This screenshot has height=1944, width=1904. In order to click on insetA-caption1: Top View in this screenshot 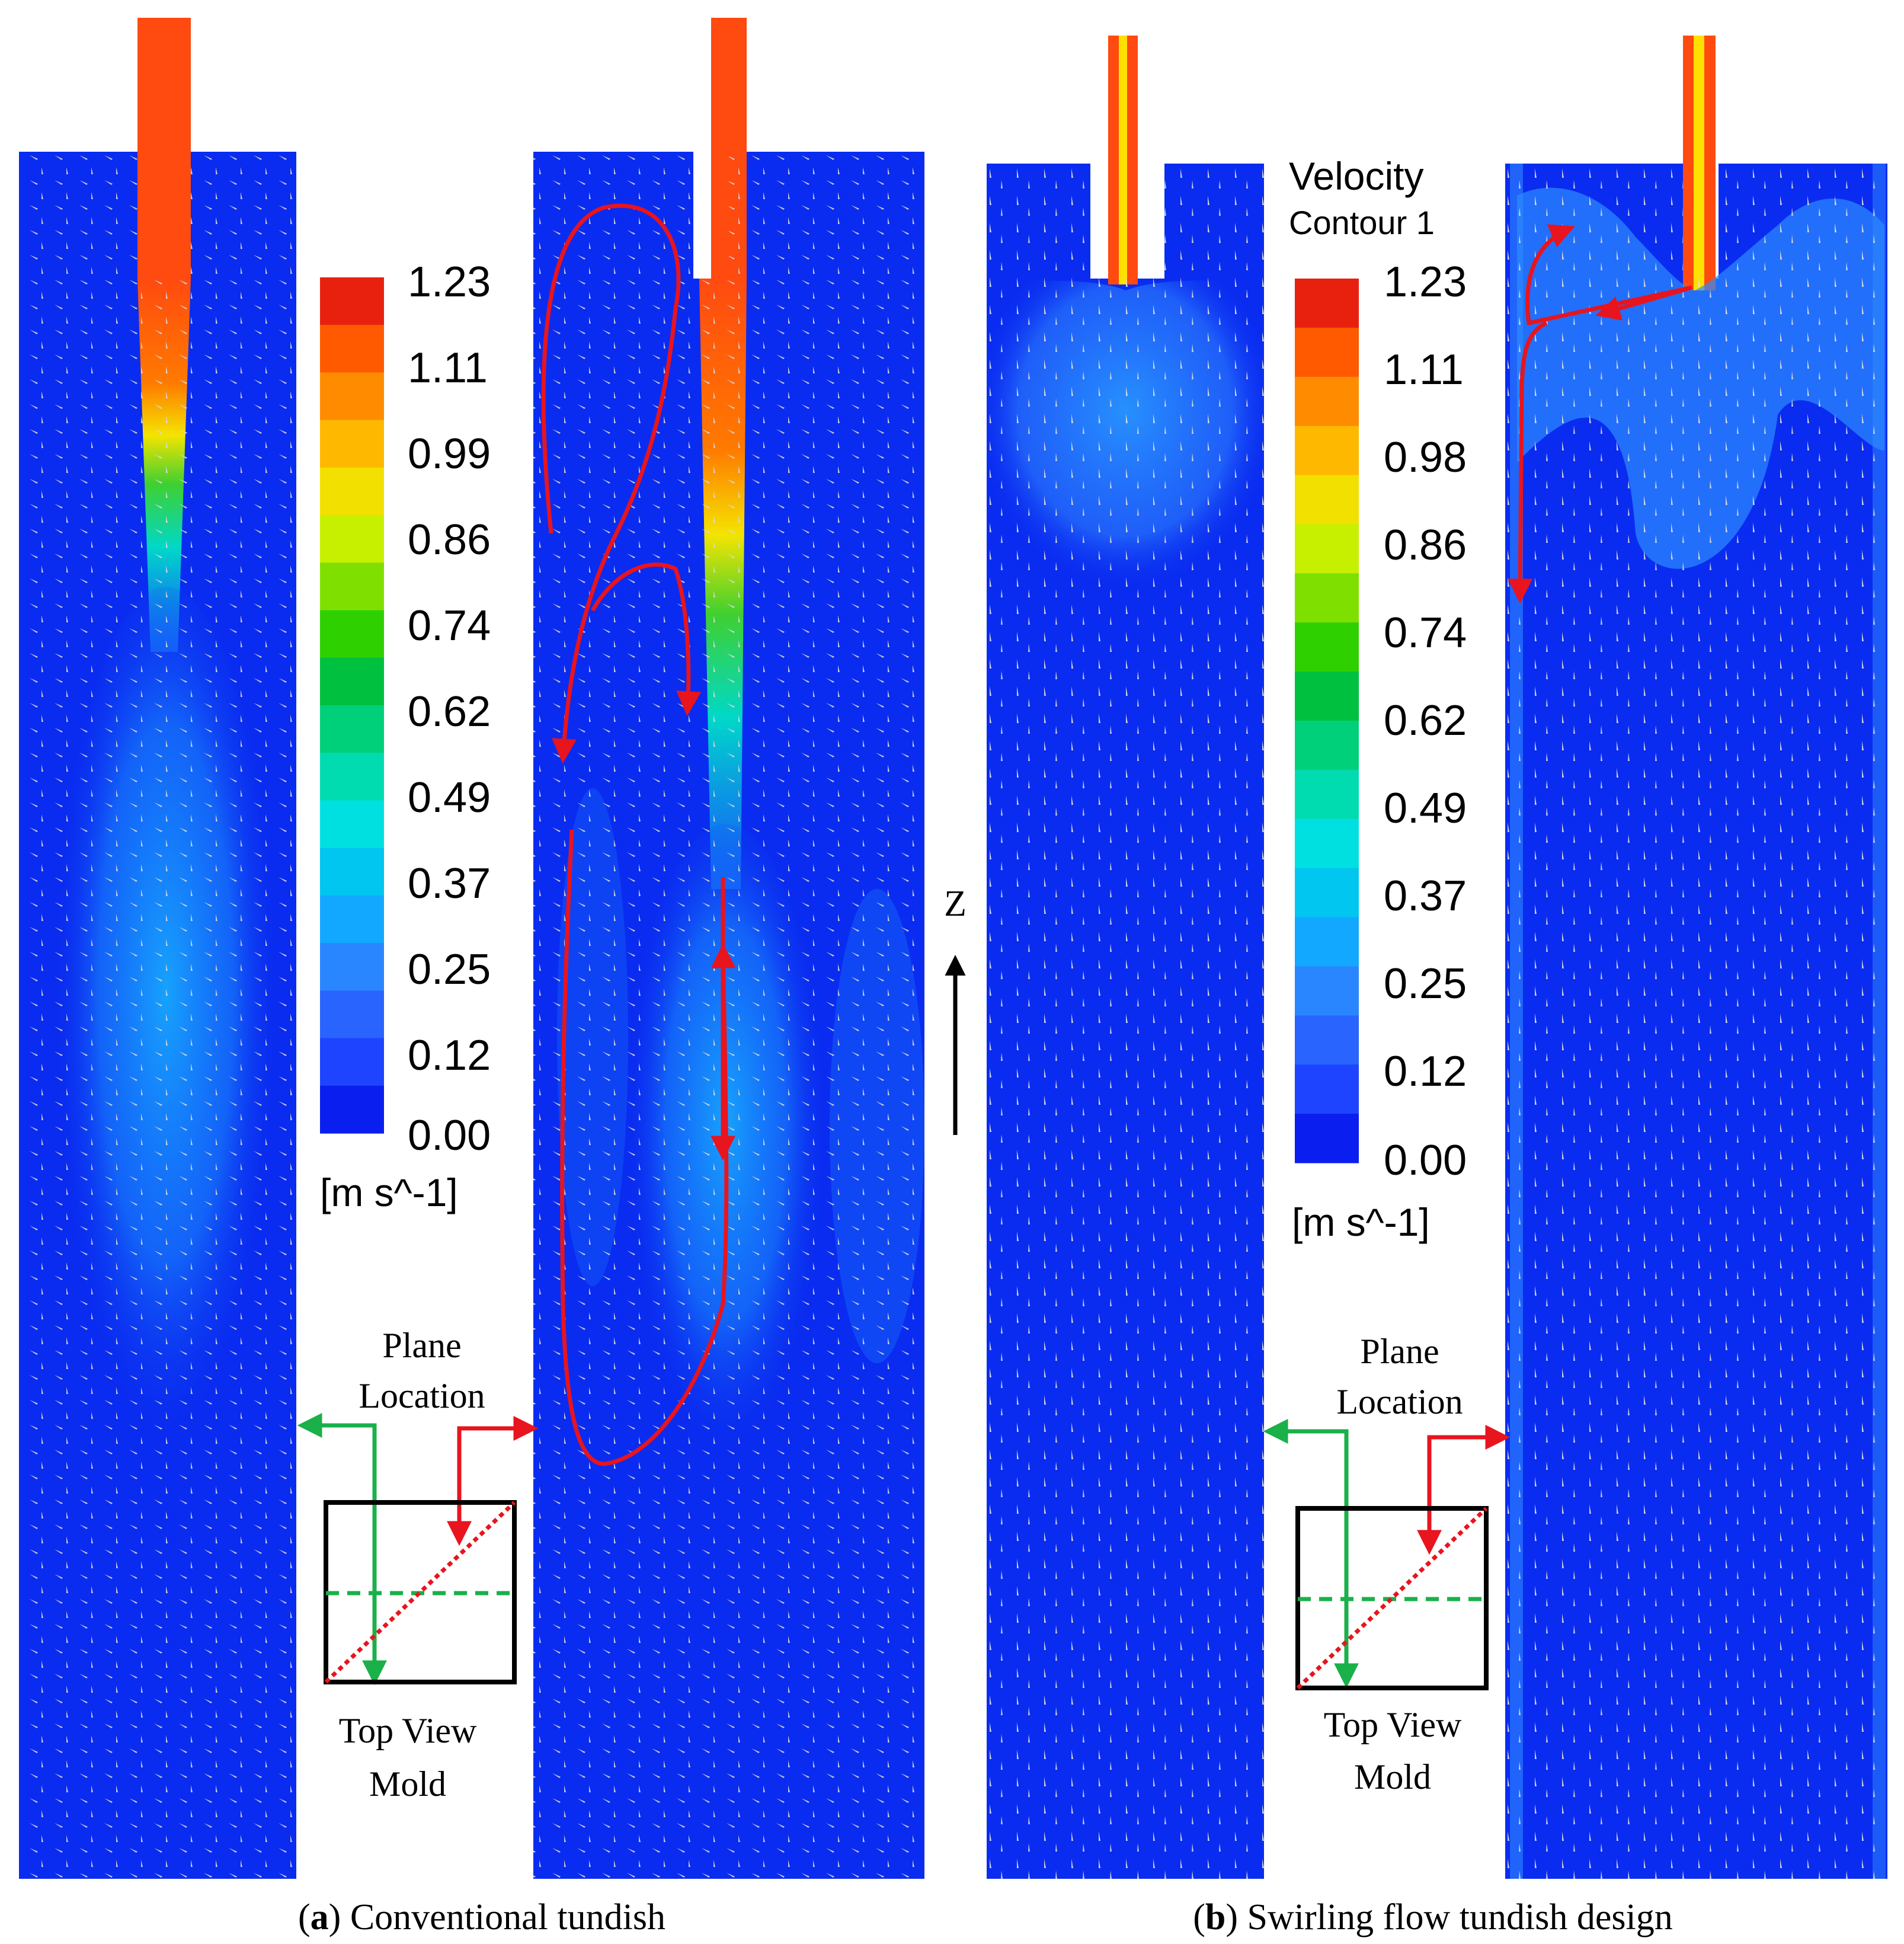, I will do `click(408, 1730)`.